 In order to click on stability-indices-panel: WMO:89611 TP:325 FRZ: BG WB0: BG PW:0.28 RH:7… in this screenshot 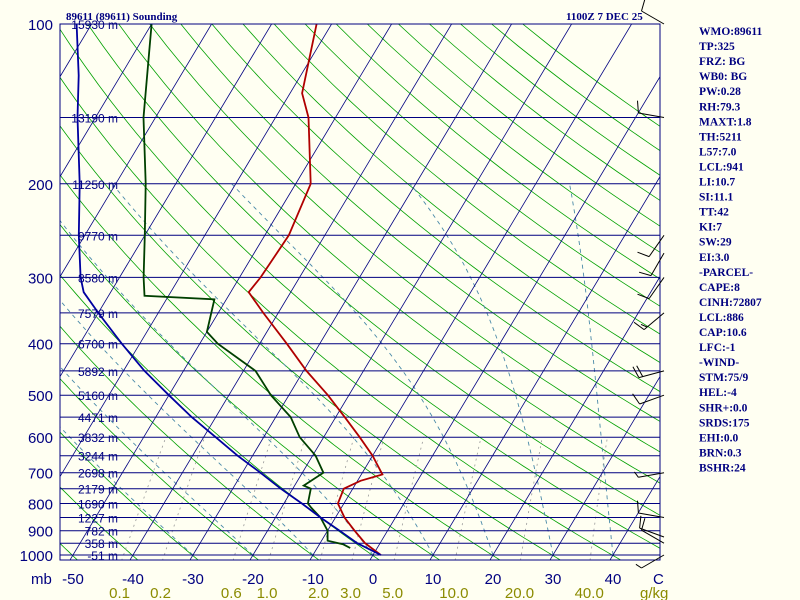, I will do `click(730, 250)`.